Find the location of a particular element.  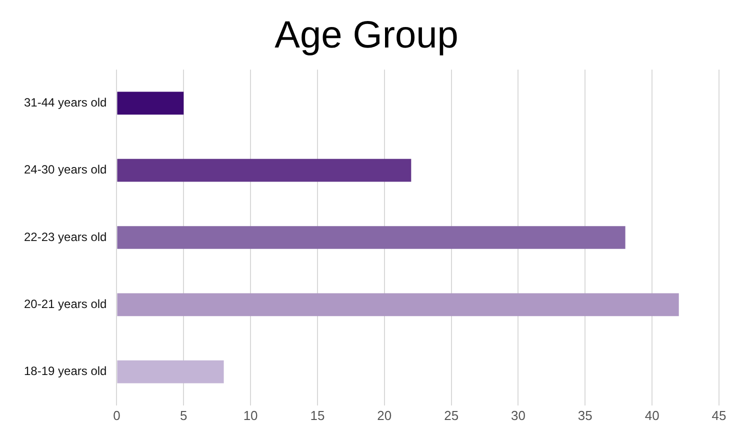

chart-title: Age Group is located at coordinates (366, 35).